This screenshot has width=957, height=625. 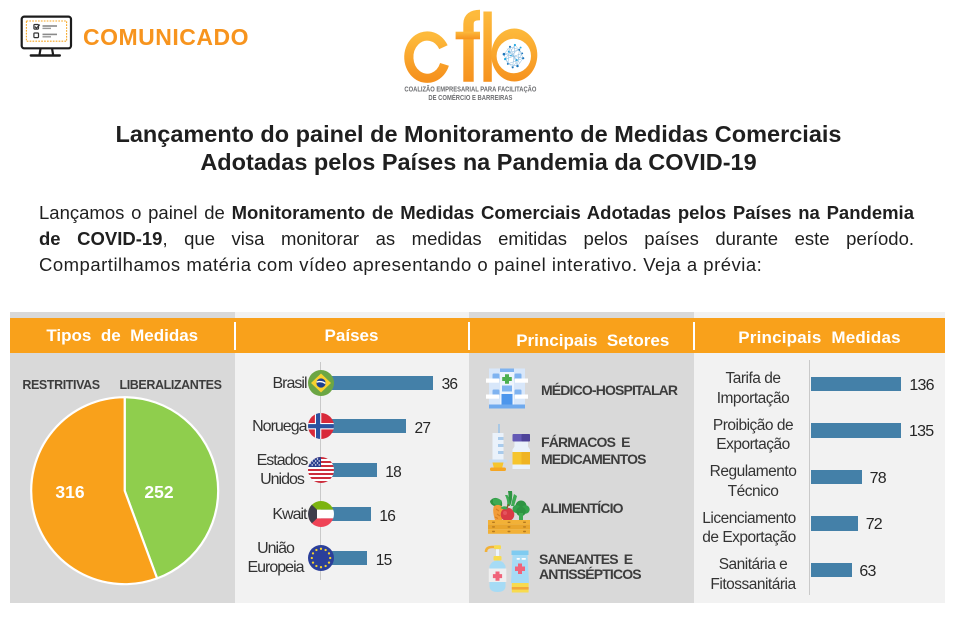 What do you see at coordinates (470, 89) in the screenshot?
I see `svg-text:COALIZÃO EMPRESARIAL PARA FACI: COALIZÃO EMPRESARIAL PARA FACILITAÇÃO` at bounding box center [470, 89].